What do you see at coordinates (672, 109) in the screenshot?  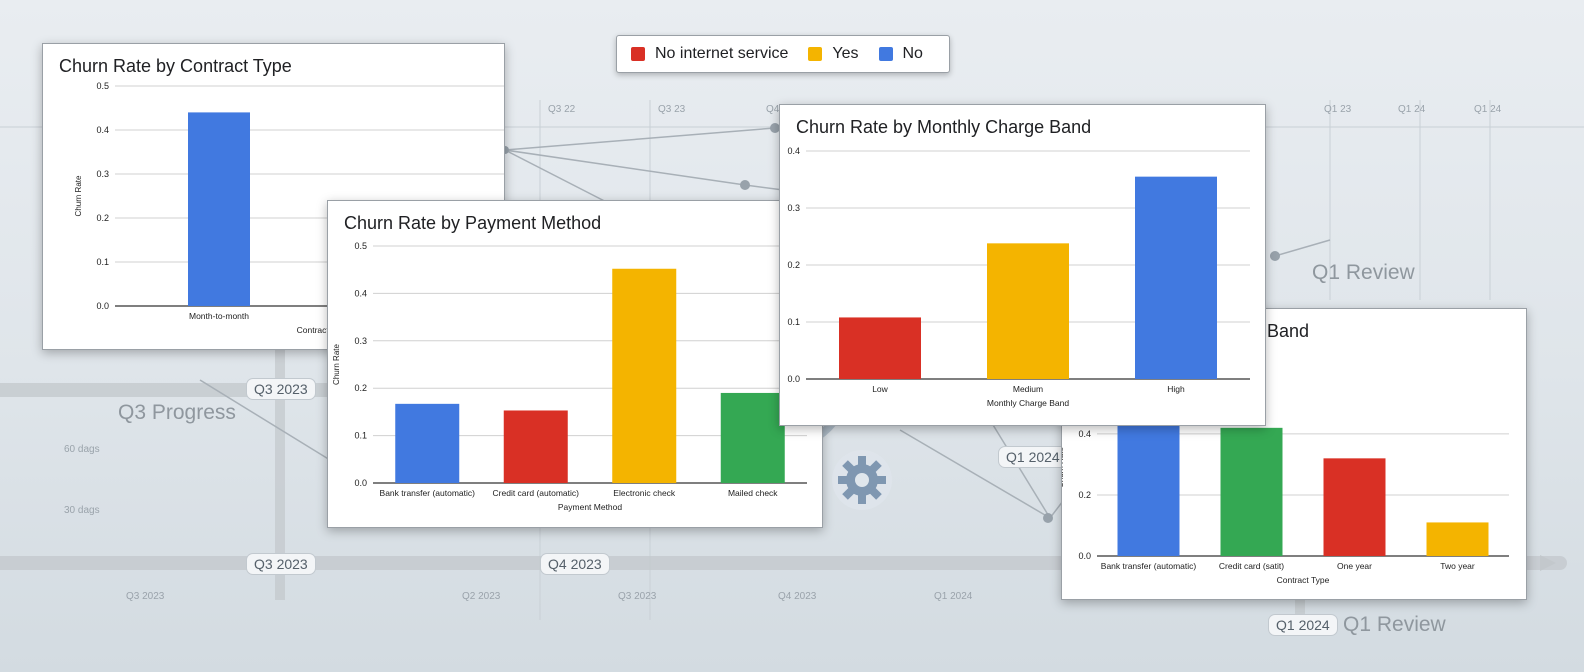 I see `bg-top-tick: Q3 23` at bounding box center [672, 109].